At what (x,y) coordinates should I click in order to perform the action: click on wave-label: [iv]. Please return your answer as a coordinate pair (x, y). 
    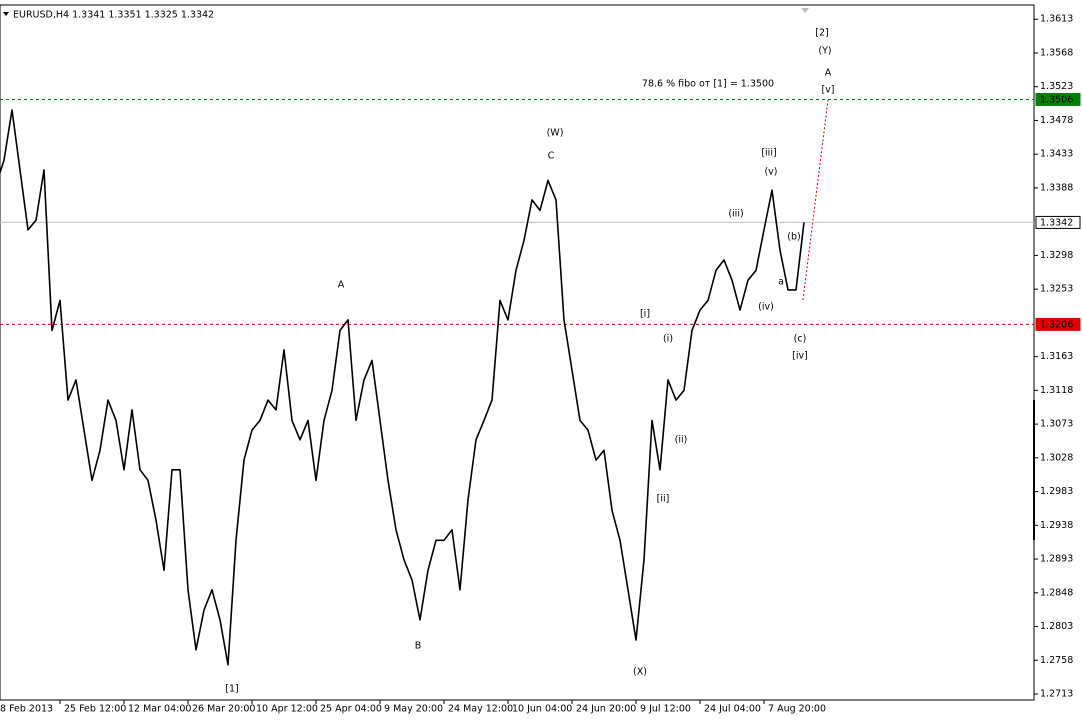
    Looking at the image, I should click on (800, 356).